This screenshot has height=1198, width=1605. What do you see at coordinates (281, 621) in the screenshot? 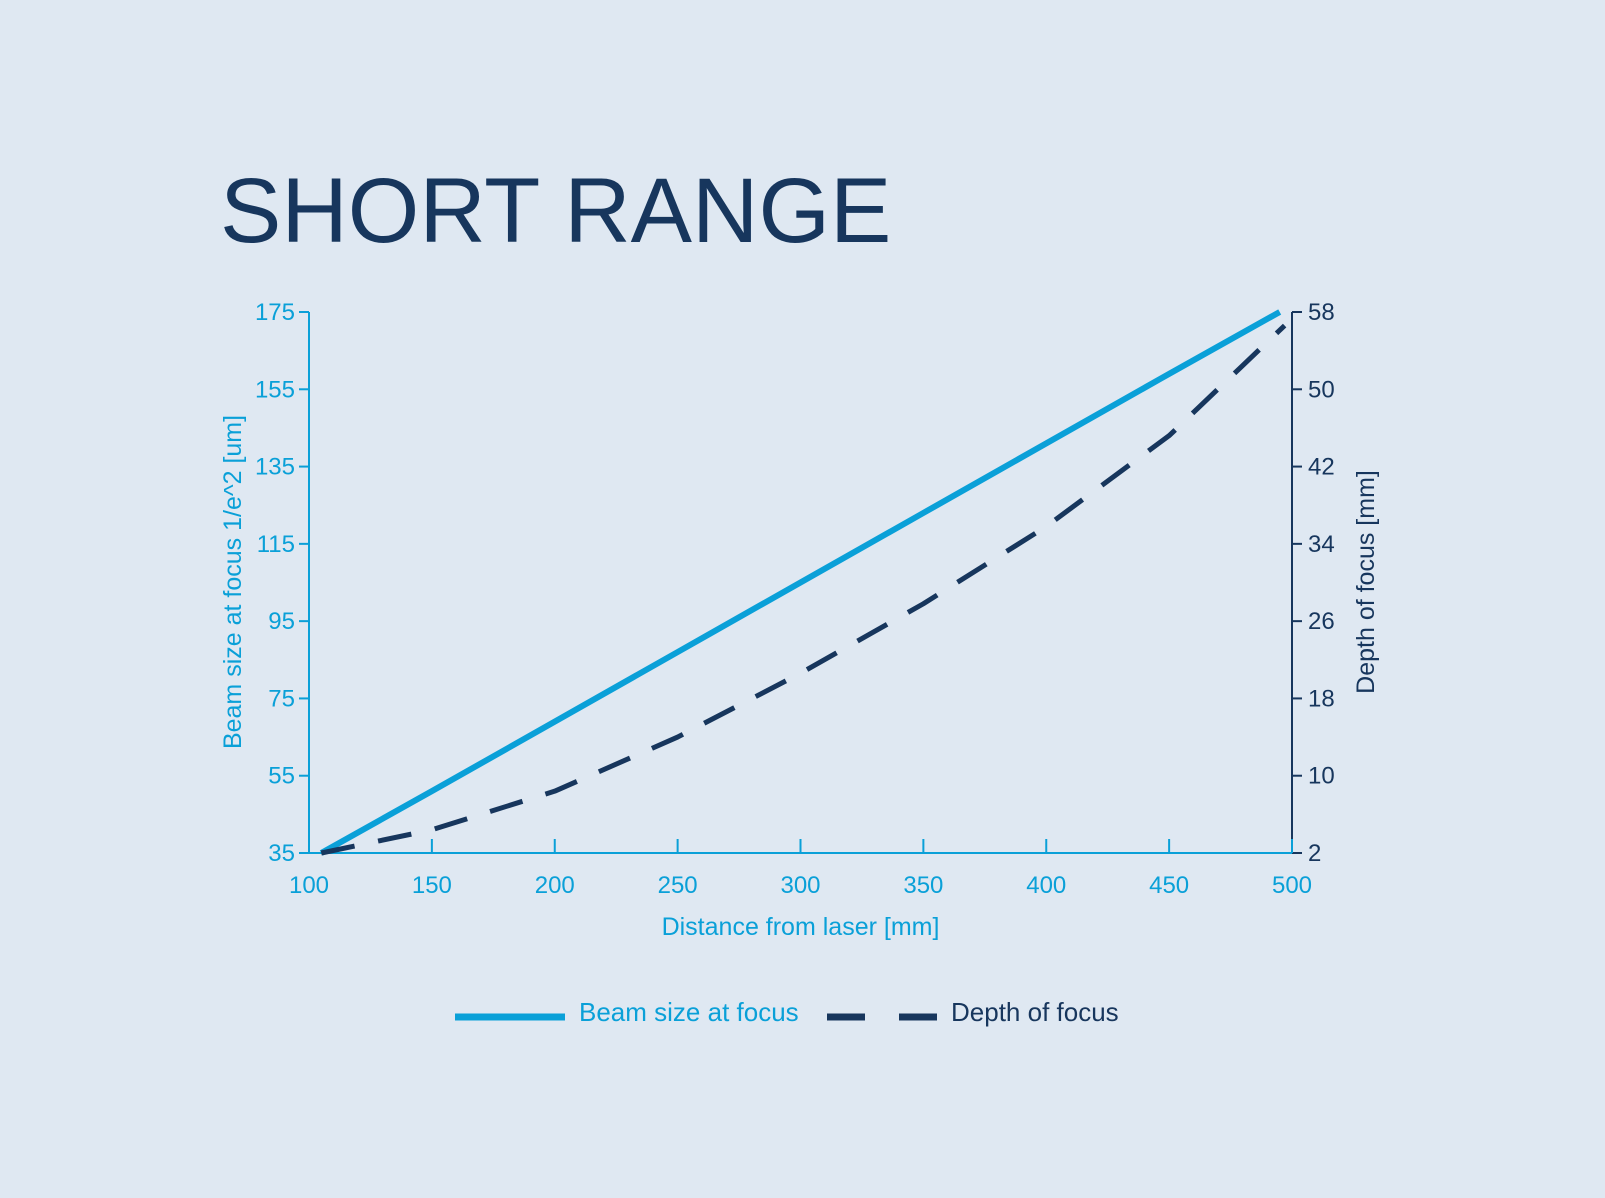
I see `left-tick-label: 95` at bounding box center [281, 621].